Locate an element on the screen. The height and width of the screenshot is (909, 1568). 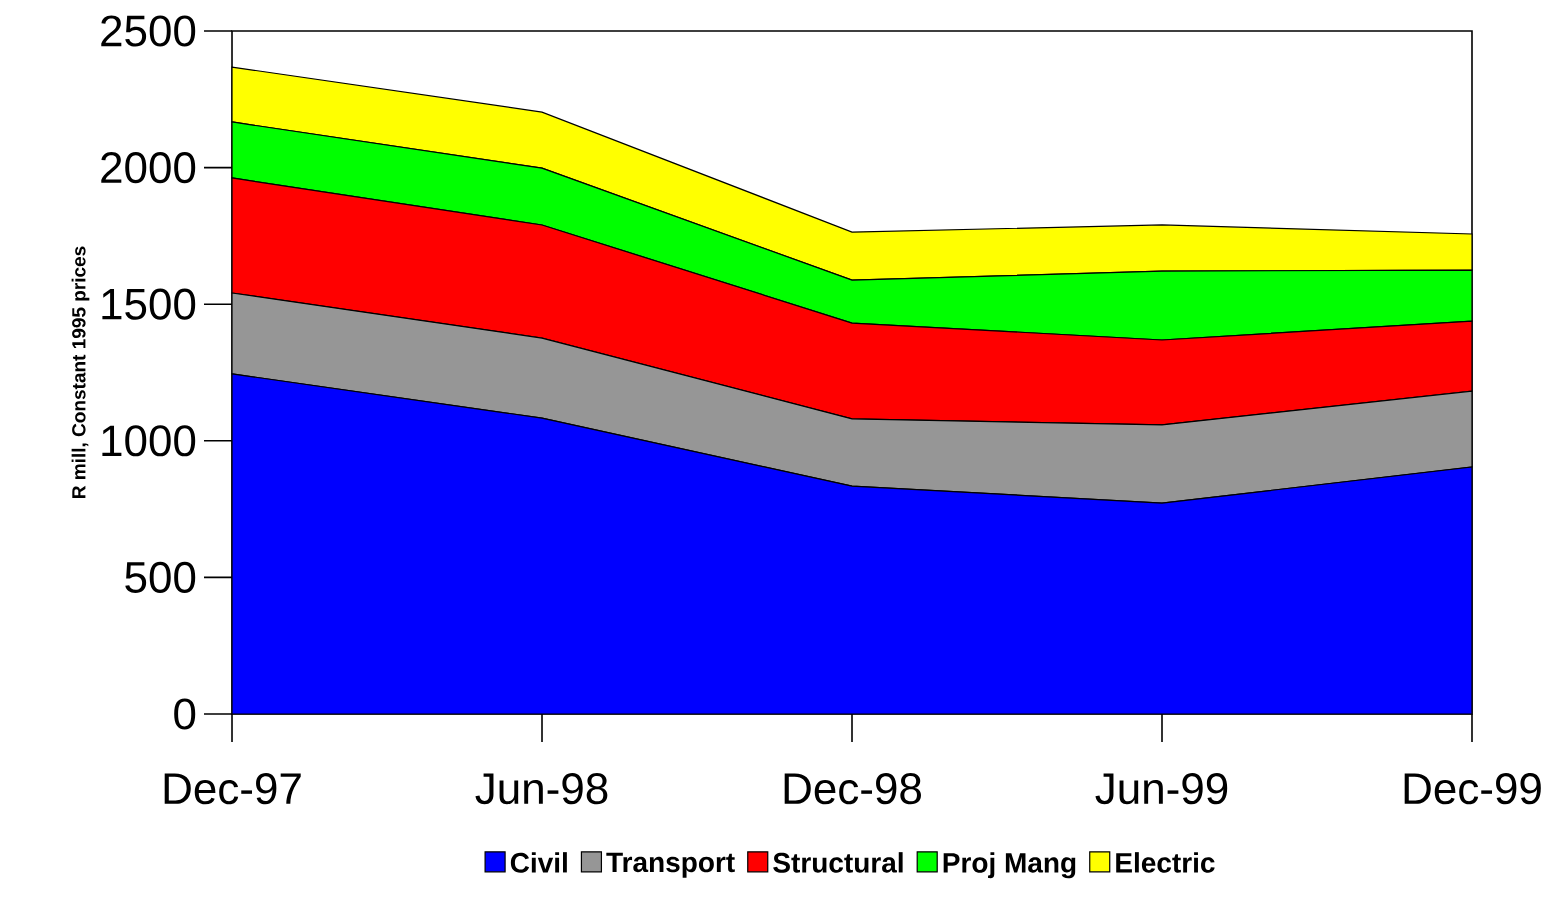
y-tick-label: 1500 is located at coordinates (149, 304).